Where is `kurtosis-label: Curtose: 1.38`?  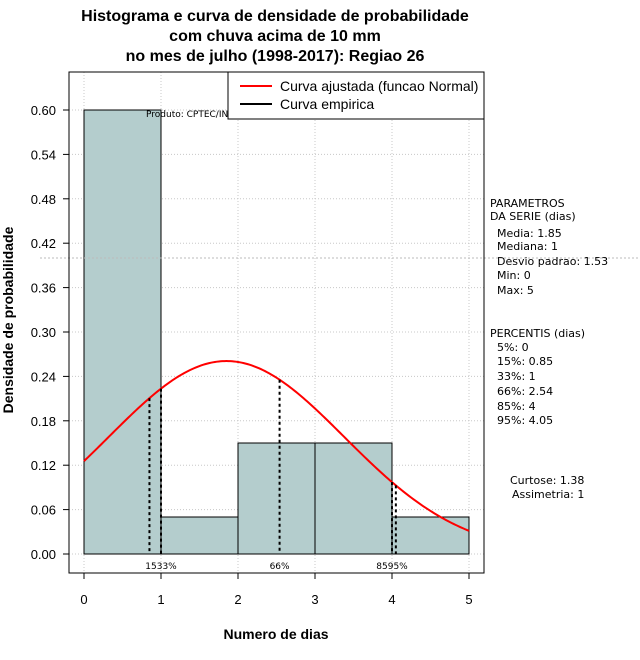 kurtosis-label: Curtose: 1.38 is located at coordinates (547, 480).